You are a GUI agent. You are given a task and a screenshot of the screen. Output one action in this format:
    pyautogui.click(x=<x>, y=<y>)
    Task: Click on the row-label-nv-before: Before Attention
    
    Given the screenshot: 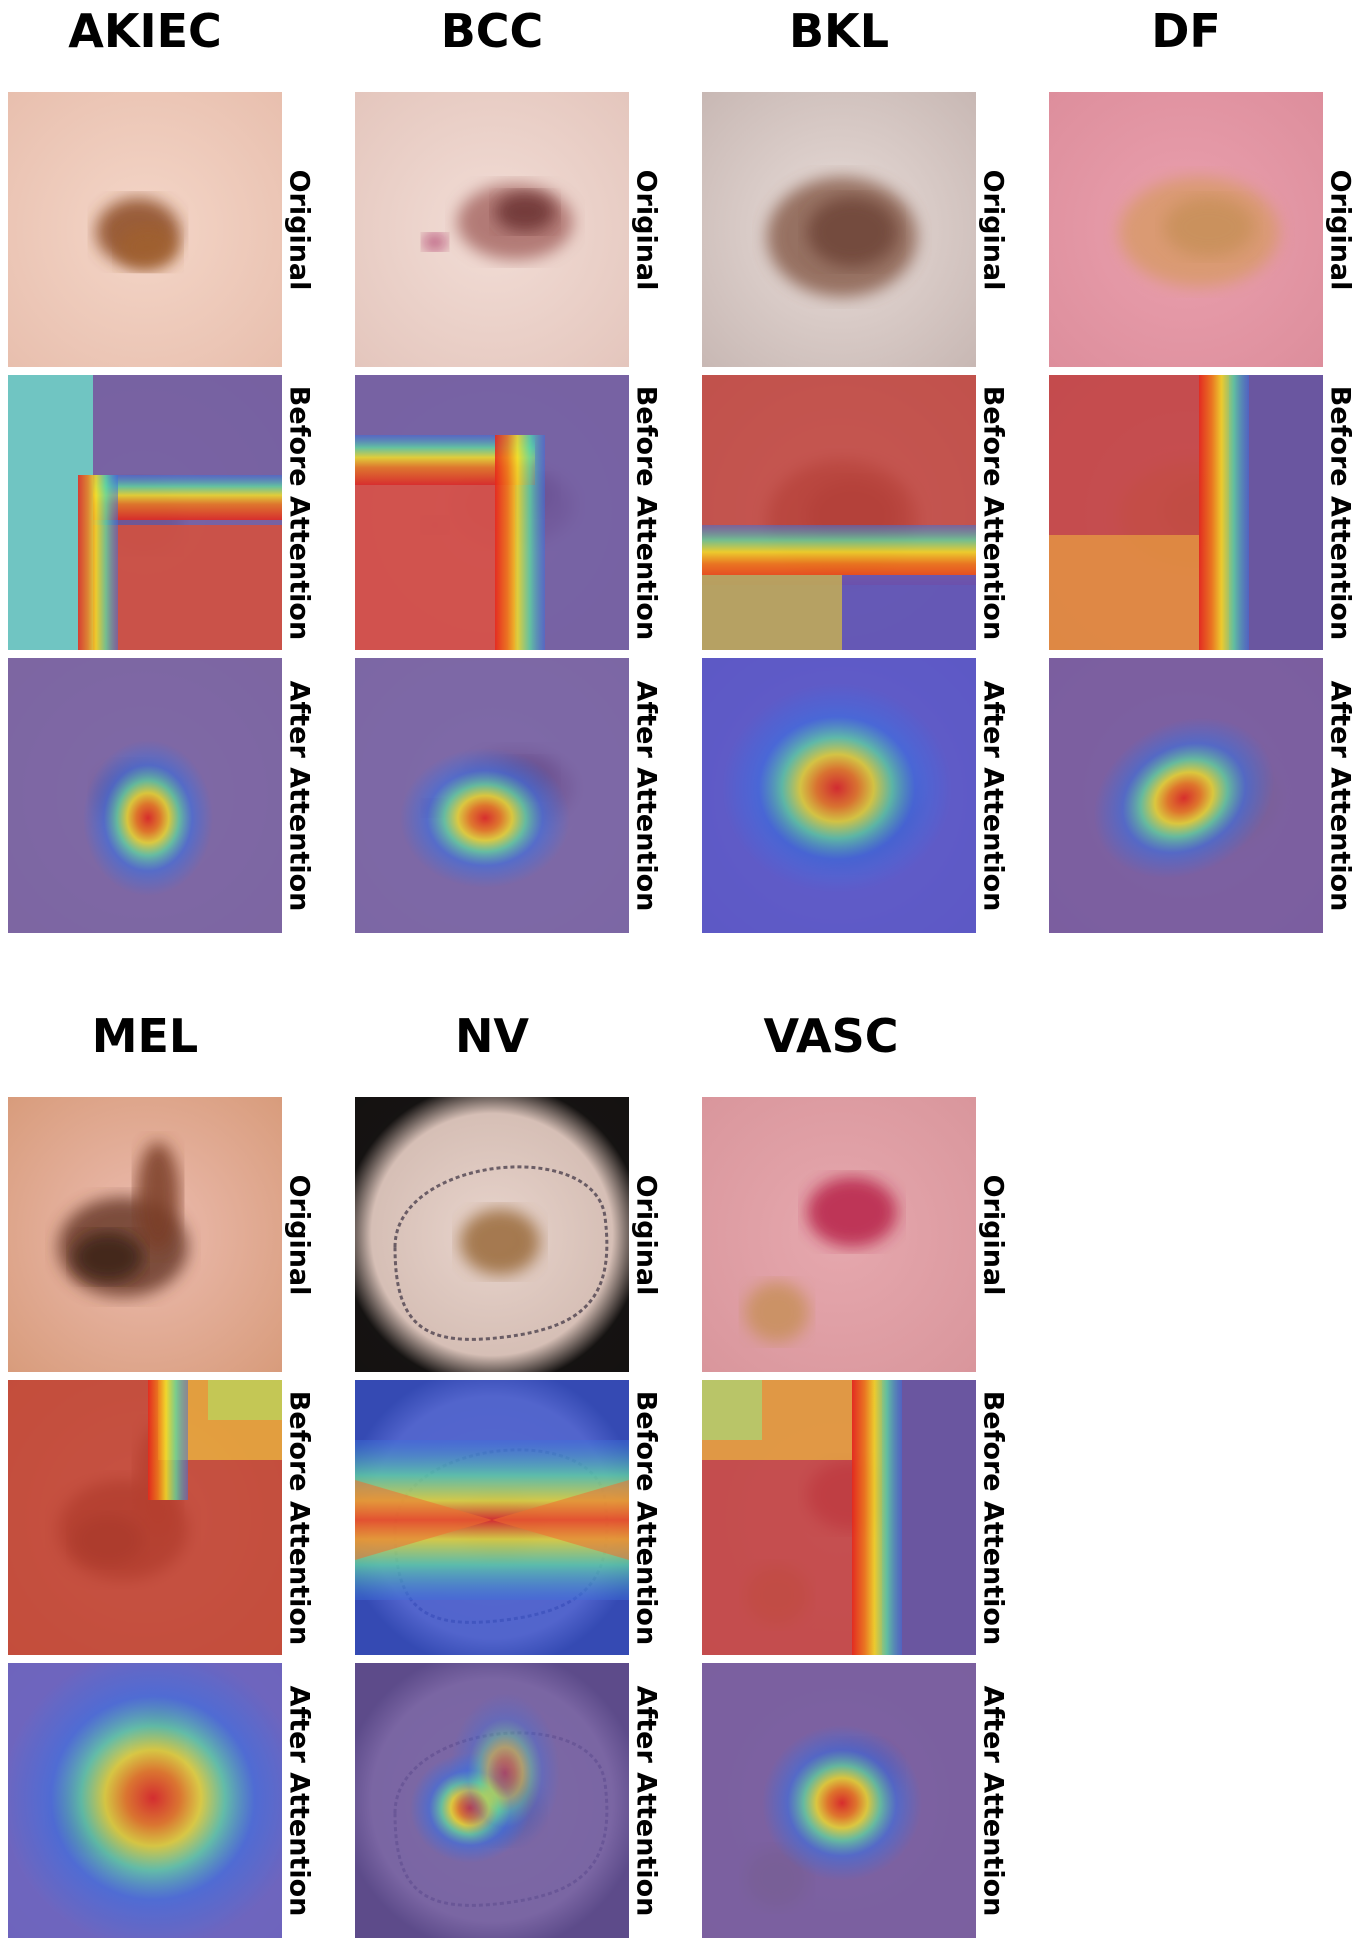 What is the action you would take?
    pyautogui.click(x=646, y=1517)
    